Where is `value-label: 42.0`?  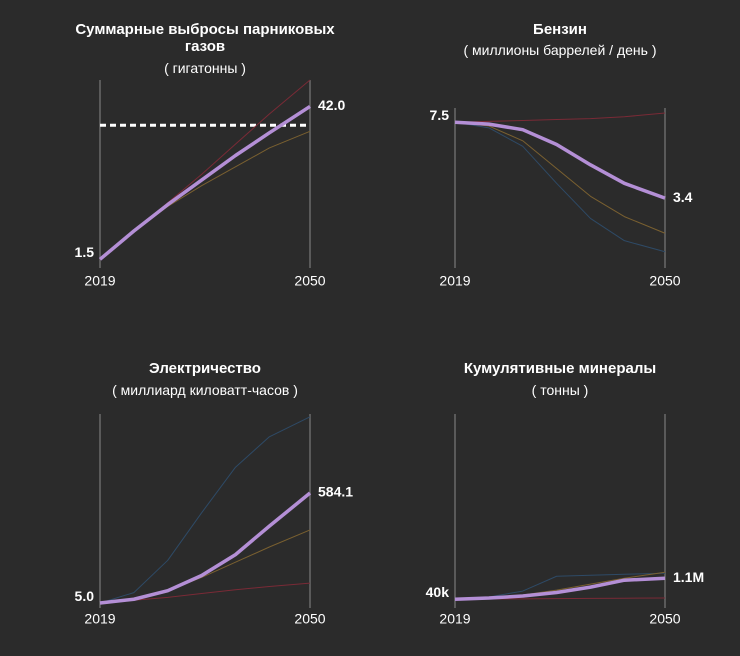
value-label: 42.0 is located at coordinates (331, 105).